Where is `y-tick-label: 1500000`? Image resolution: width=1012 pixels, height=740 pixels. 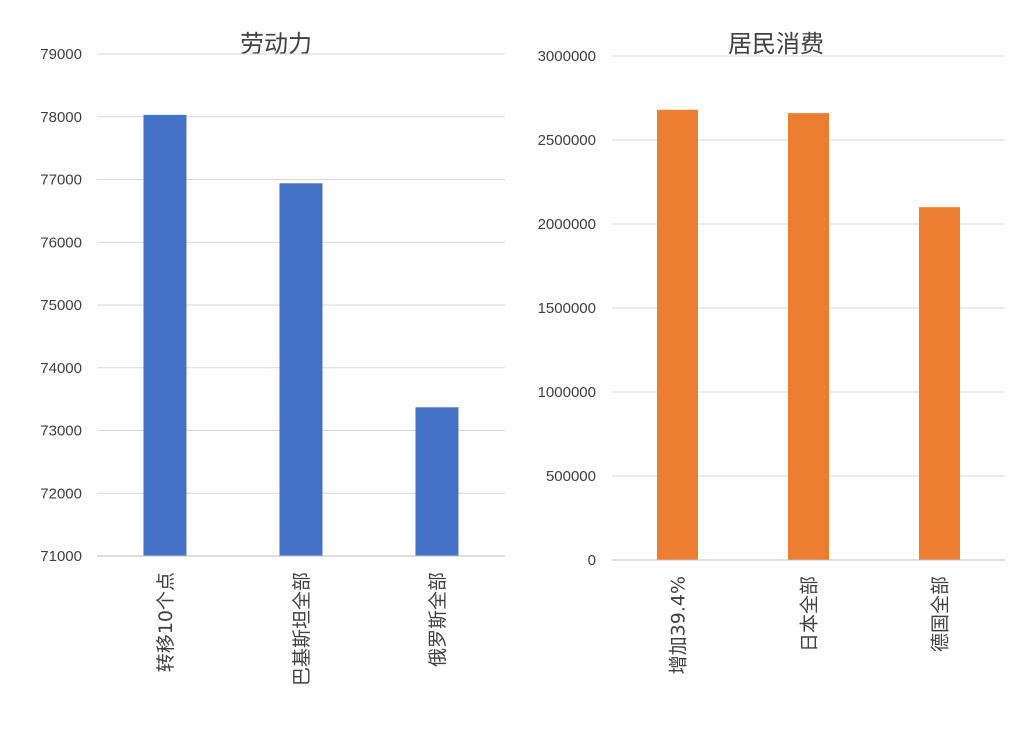 y-tick-label: 1500000 is located at coordinates (567, 308).